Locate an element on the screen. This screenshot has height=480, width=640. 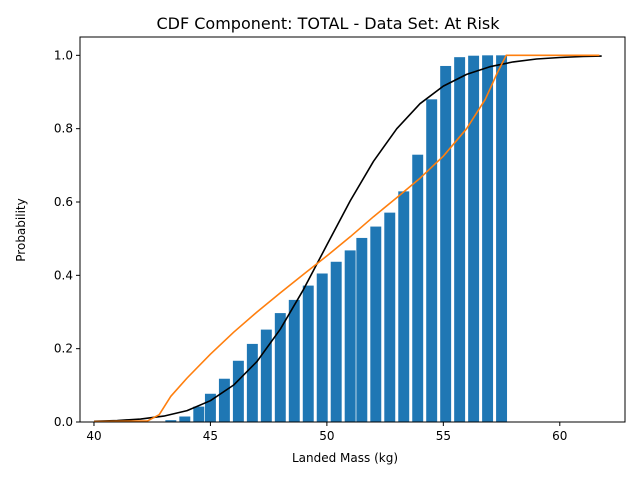
y-axis-label: Probability is located at coordinates (21, 229).